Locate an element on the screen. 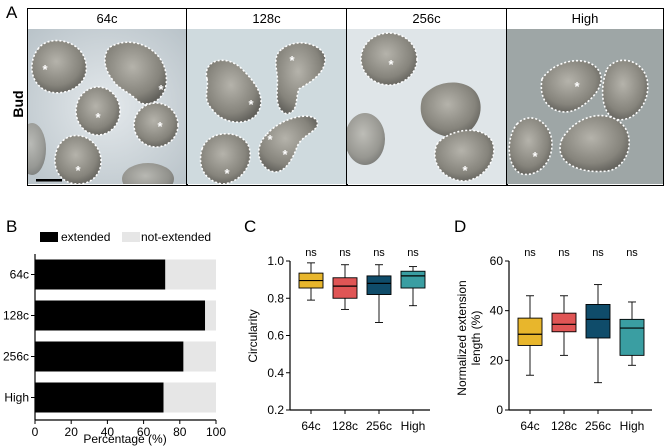 The image size is (668, 448). column-header-256c: 256c is located at coordinates (426, 19).